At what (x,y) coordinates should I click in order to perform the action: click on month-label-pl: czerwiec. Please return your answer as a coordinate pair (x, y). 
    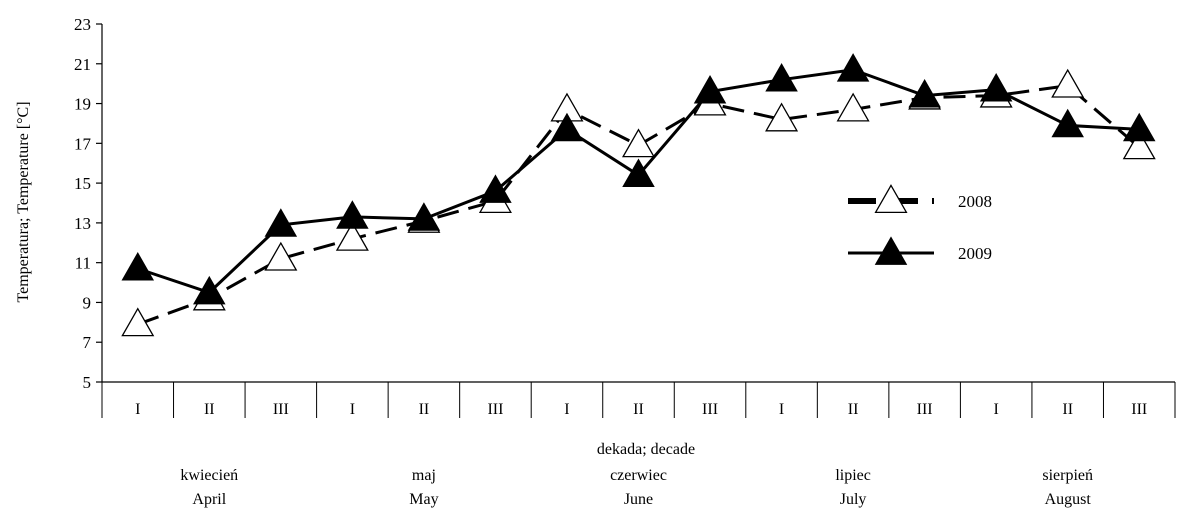
    Looking at the image, I should click on (638, 475).